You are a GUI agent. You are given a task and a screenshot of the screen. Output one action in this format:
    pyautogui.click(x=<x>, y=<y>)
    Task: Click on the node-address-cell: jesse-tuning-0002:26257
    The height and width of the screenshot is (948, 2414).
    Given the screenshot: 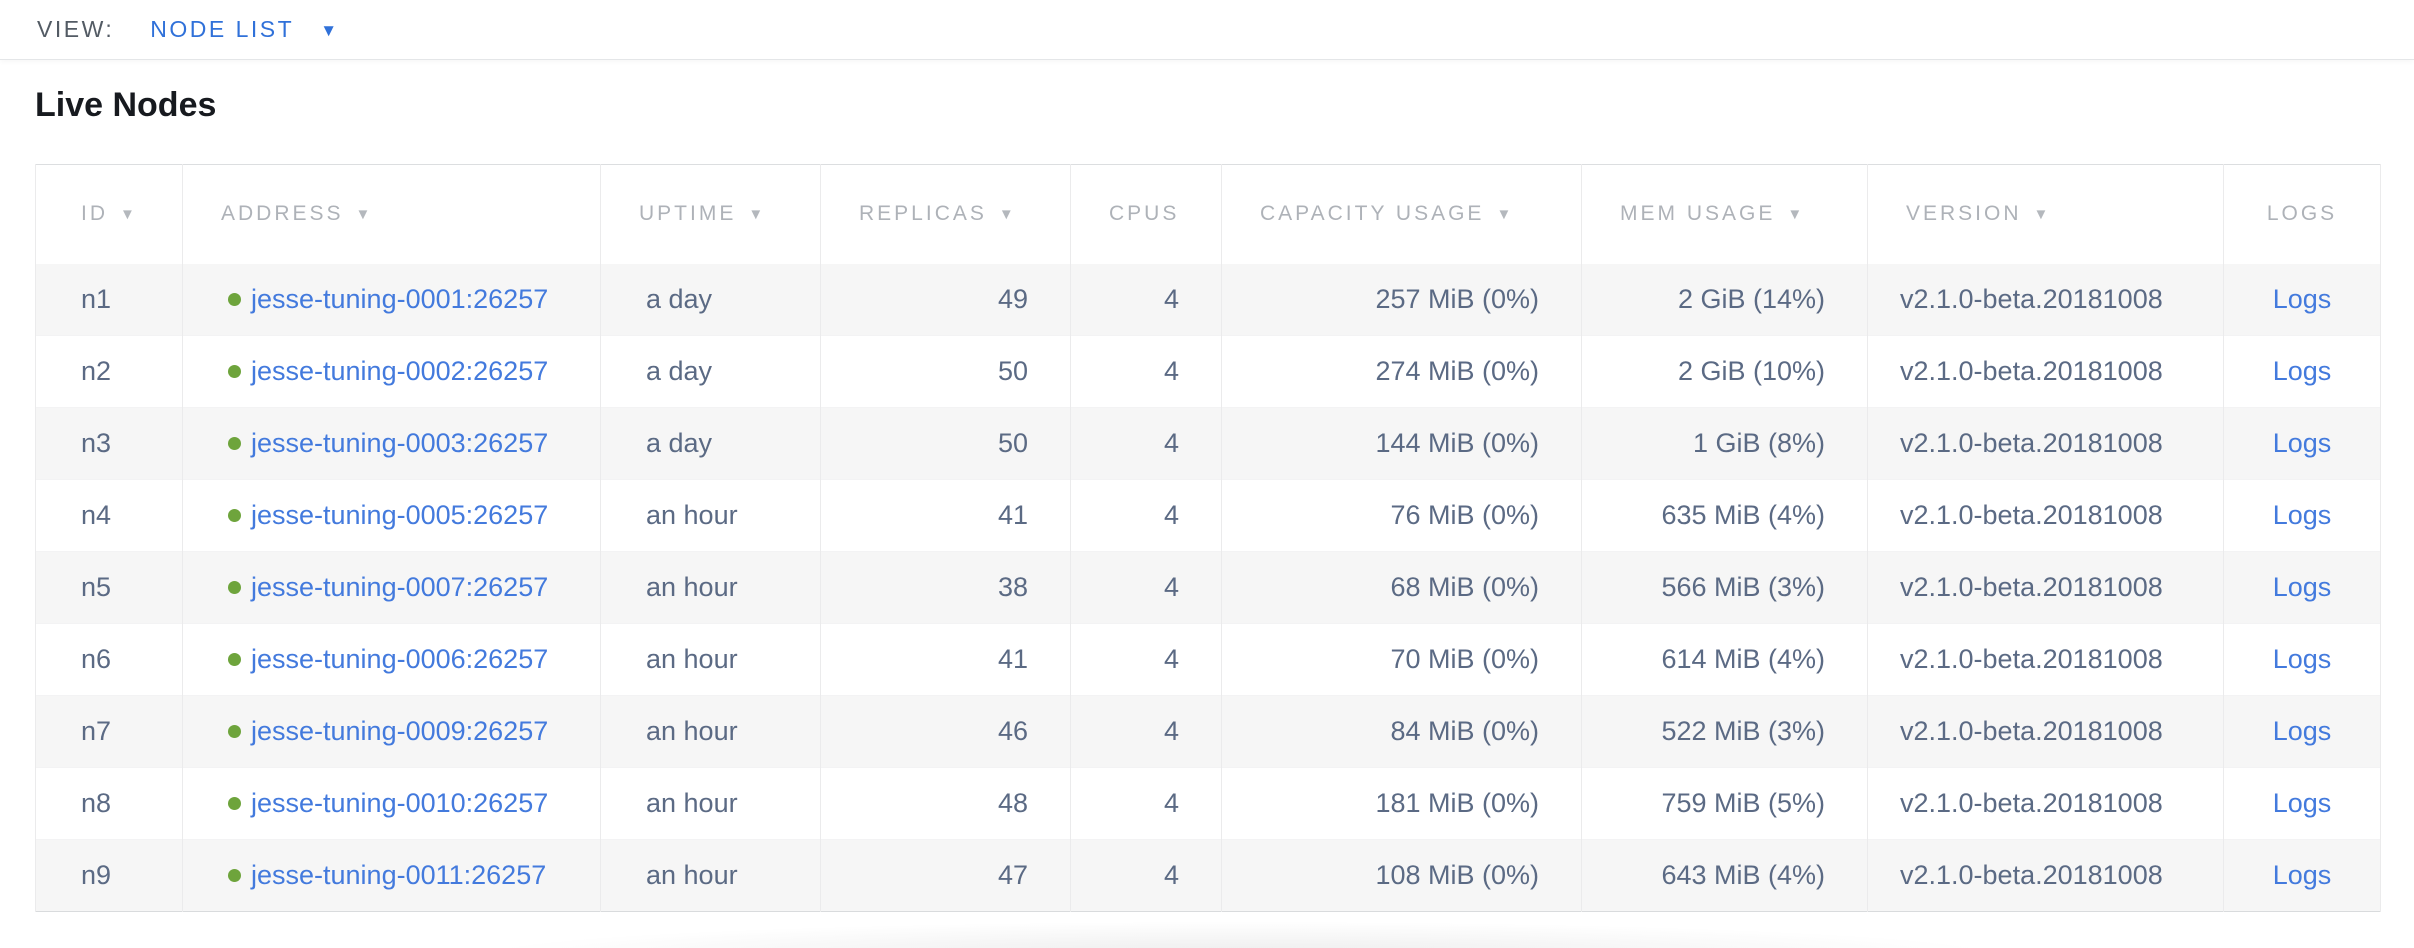 What is the action you would take?
    pyautogui.click(x=391, y=371)
    